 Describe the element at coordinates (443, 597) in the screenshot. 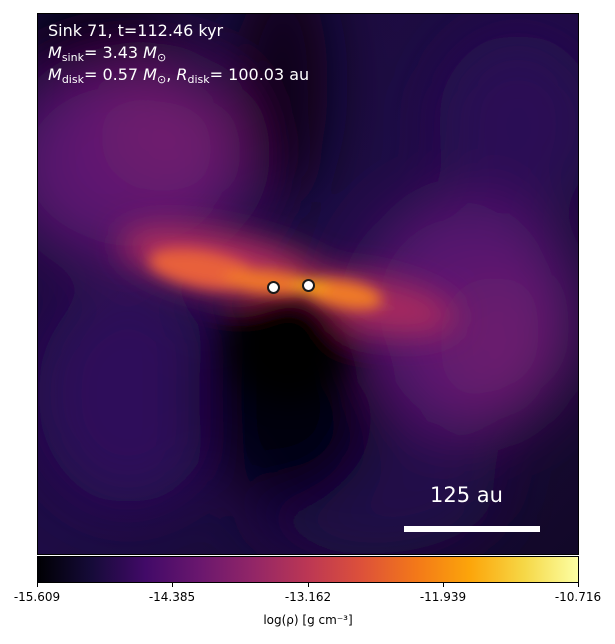

I see `colorbar-tick-label: -11.939` at that location.